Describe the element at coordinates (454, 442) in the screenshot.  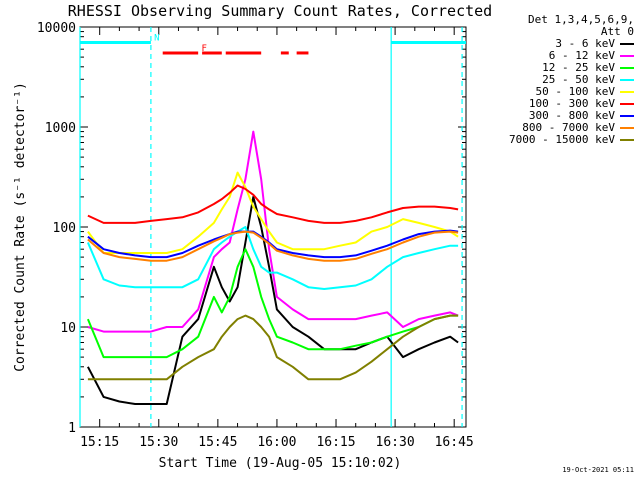
I see `x-tick-label: 16:45` at that location.